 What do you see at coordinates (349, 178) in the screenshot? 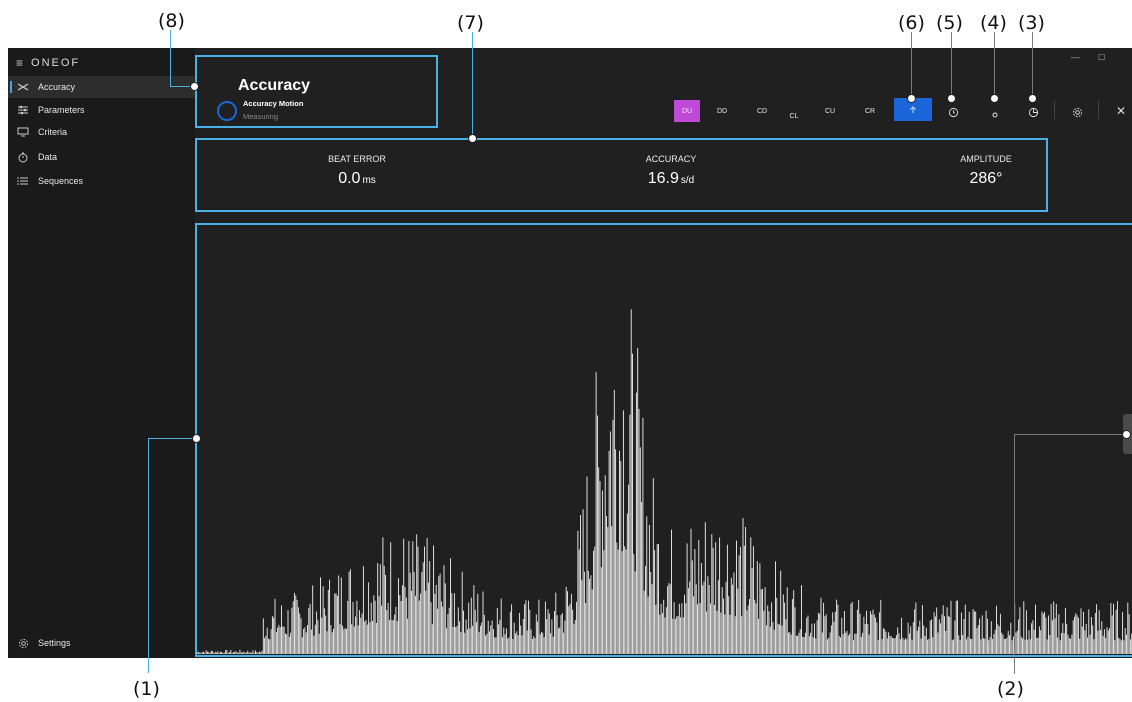
I see `metric-value: 0.0` at bounding box center [349, 178].